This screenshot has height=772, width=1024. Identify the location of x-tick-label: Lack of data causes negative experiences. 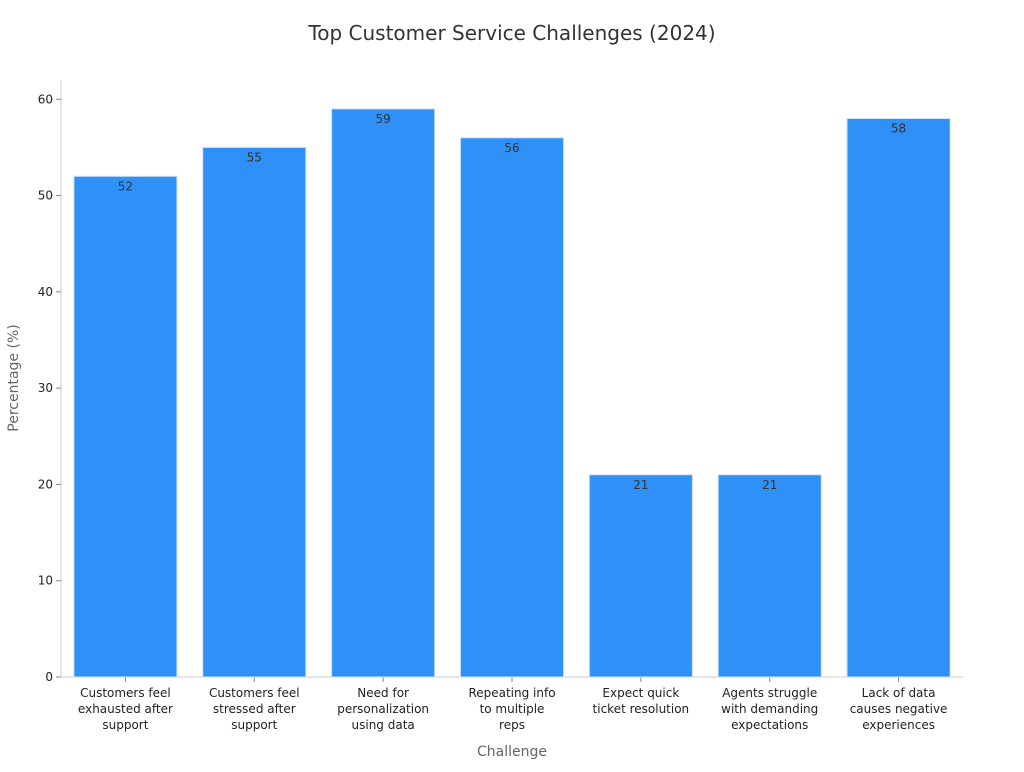
(899, 709).